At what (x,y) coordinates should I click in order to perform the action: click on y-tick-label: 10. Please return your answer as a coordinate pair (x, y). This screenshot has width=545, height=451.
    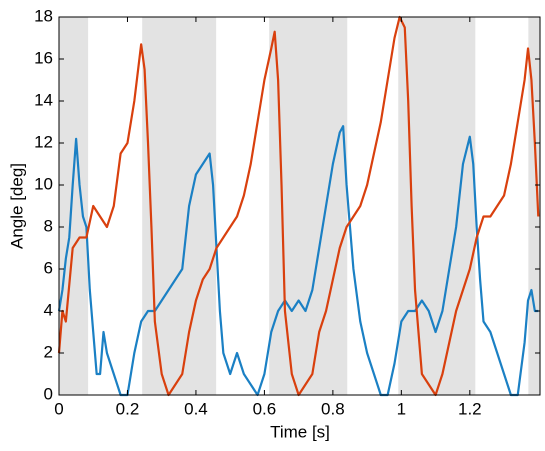
    Looking at the image, I should click on (43, 183).